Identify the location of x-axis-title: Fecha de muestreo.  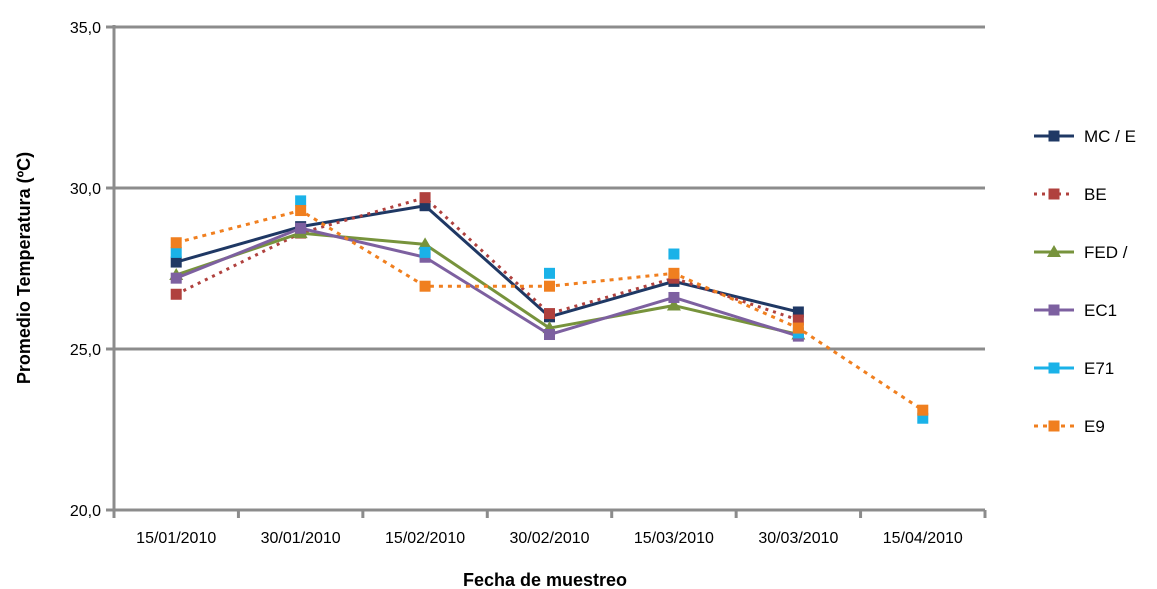
(545, 579).